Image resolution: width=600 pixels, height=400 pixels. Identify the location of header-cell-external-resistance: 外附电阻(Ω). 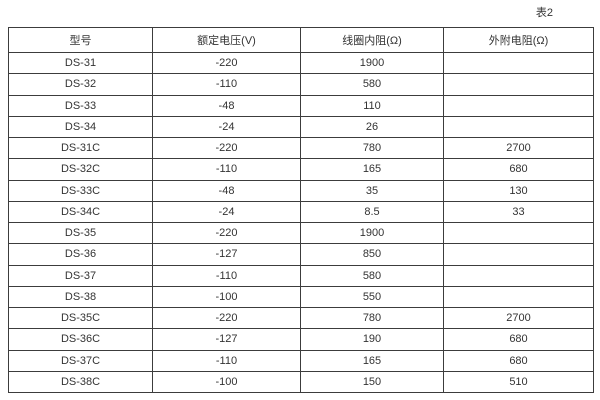
(518, 40).